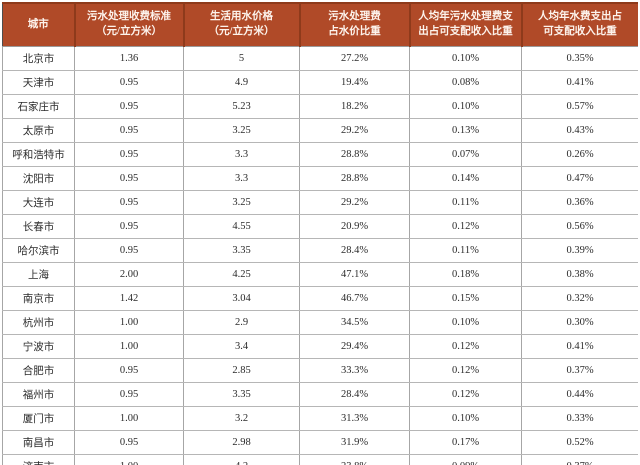 The width and height of the screenshot is (640, 465). Describe the element at coordinates (465, 17) in the screenshot. I see `header-label-line: 人均年污水处理费支` at that location.